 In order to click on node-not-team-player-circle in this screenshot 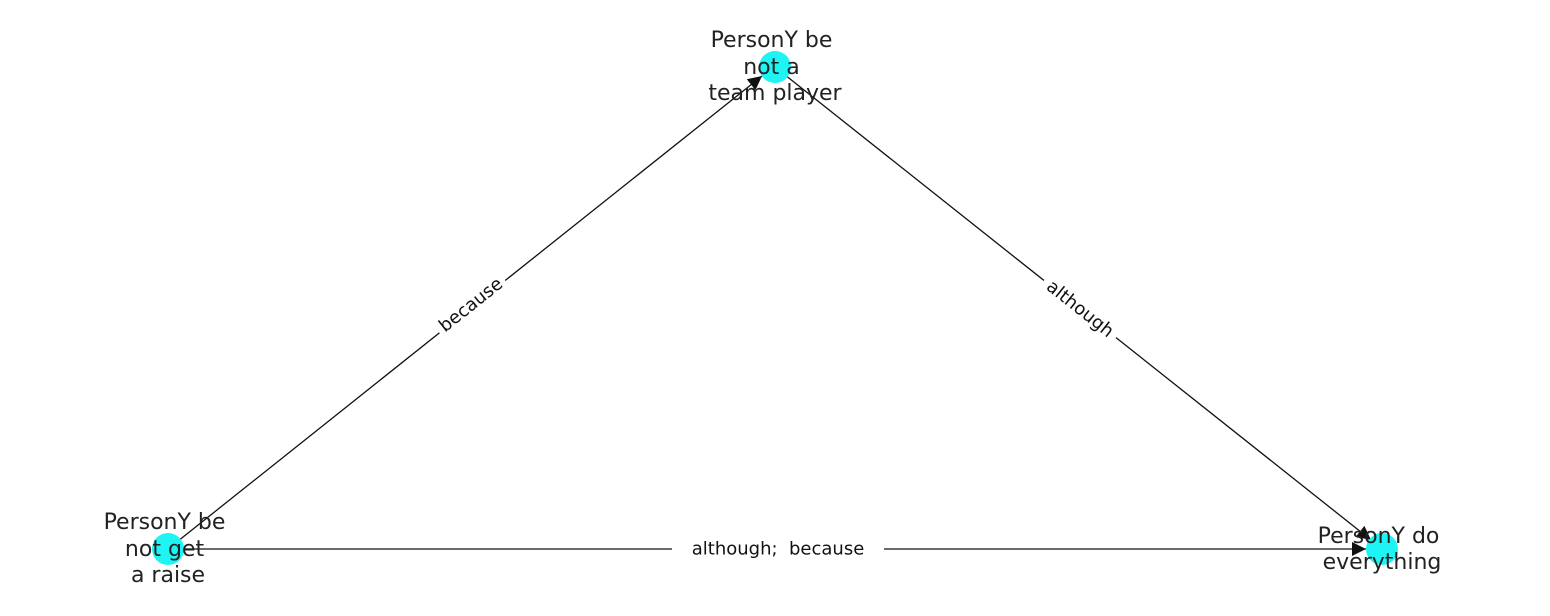, I will do `click(775, 67)`.